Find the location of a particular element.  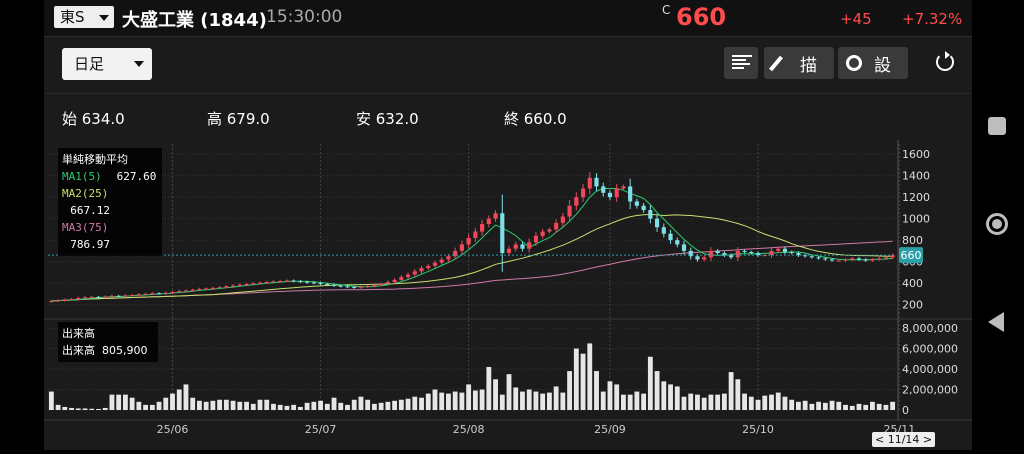

pencil-icon is located at coordinates (776, 63).